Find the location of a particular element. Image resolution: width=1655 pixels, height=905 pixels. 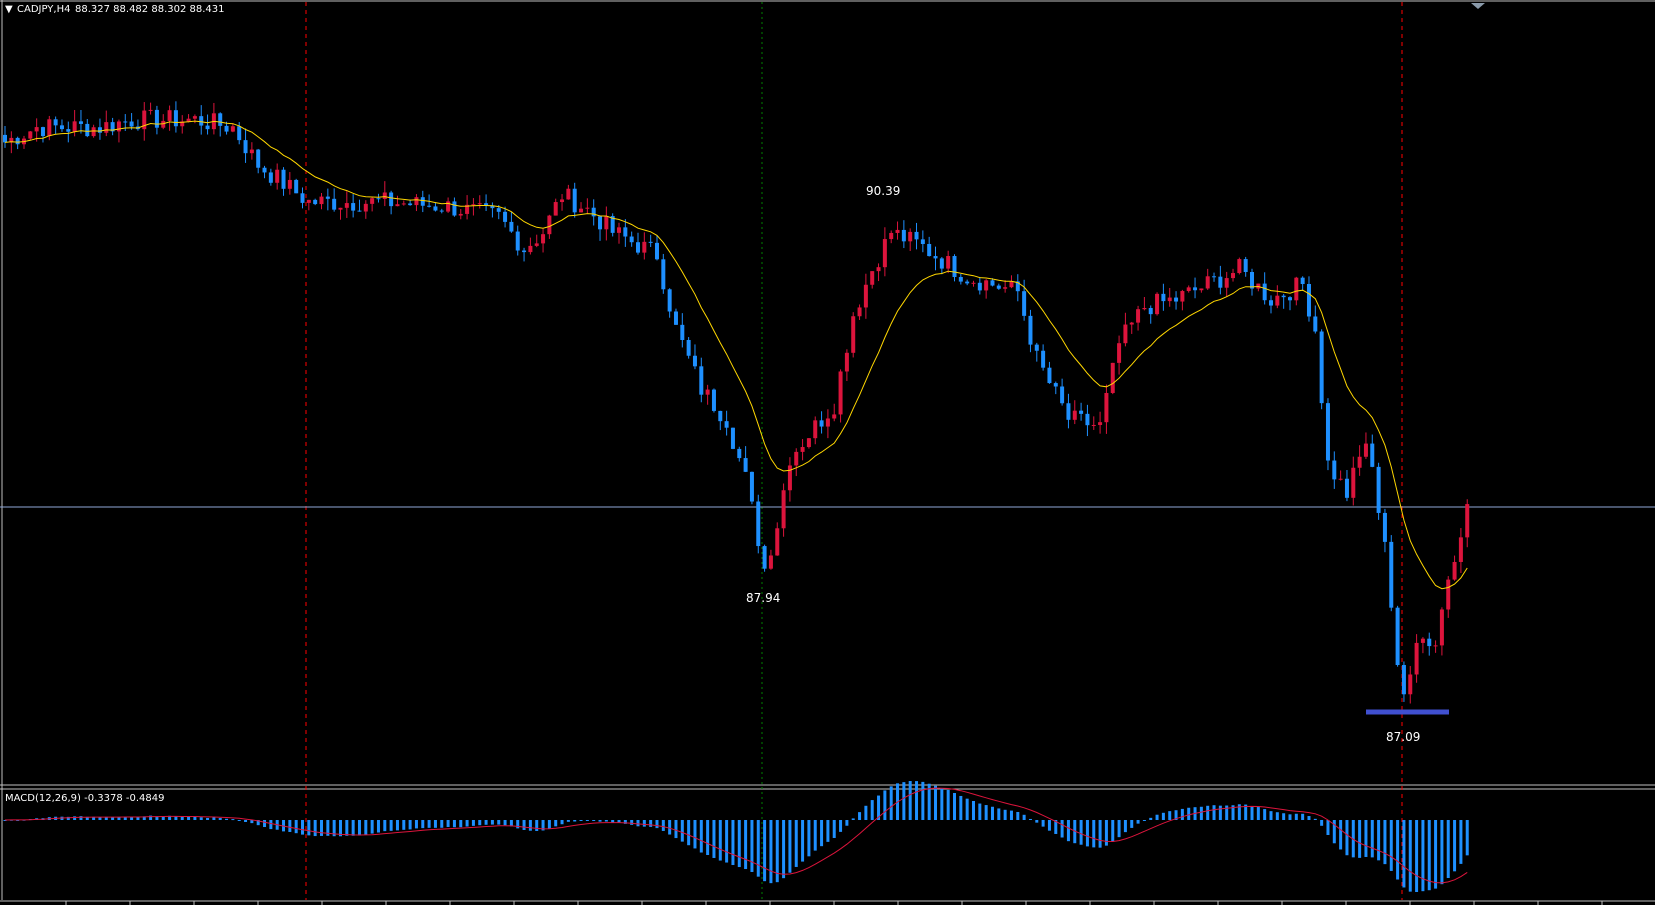

symbol-dropdown-icon: ▼ is located at coordinates (9, 9).